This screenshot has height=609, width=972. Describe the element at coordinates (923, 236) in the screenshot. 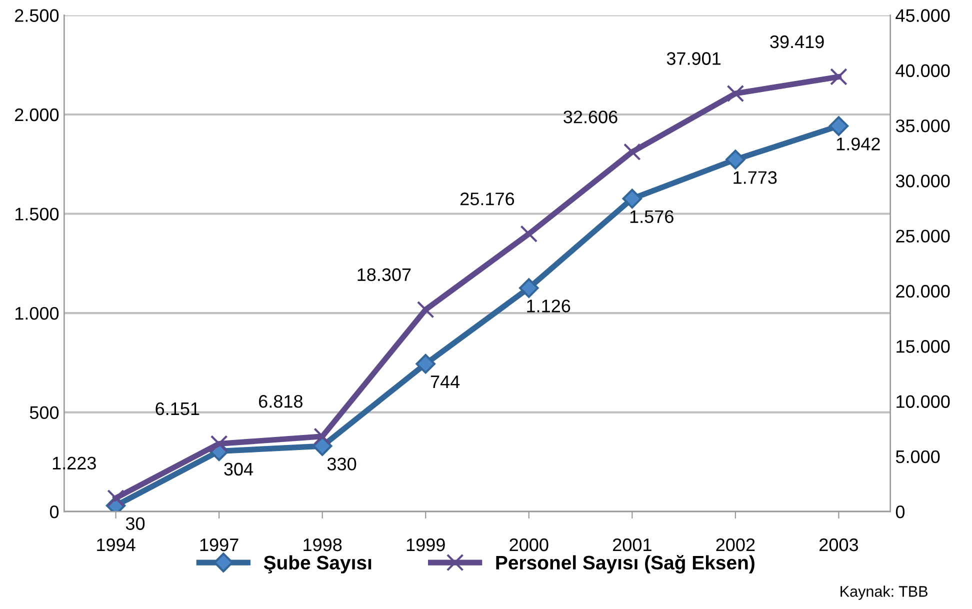

I see `y2-tick-label: 25.000` at that location.